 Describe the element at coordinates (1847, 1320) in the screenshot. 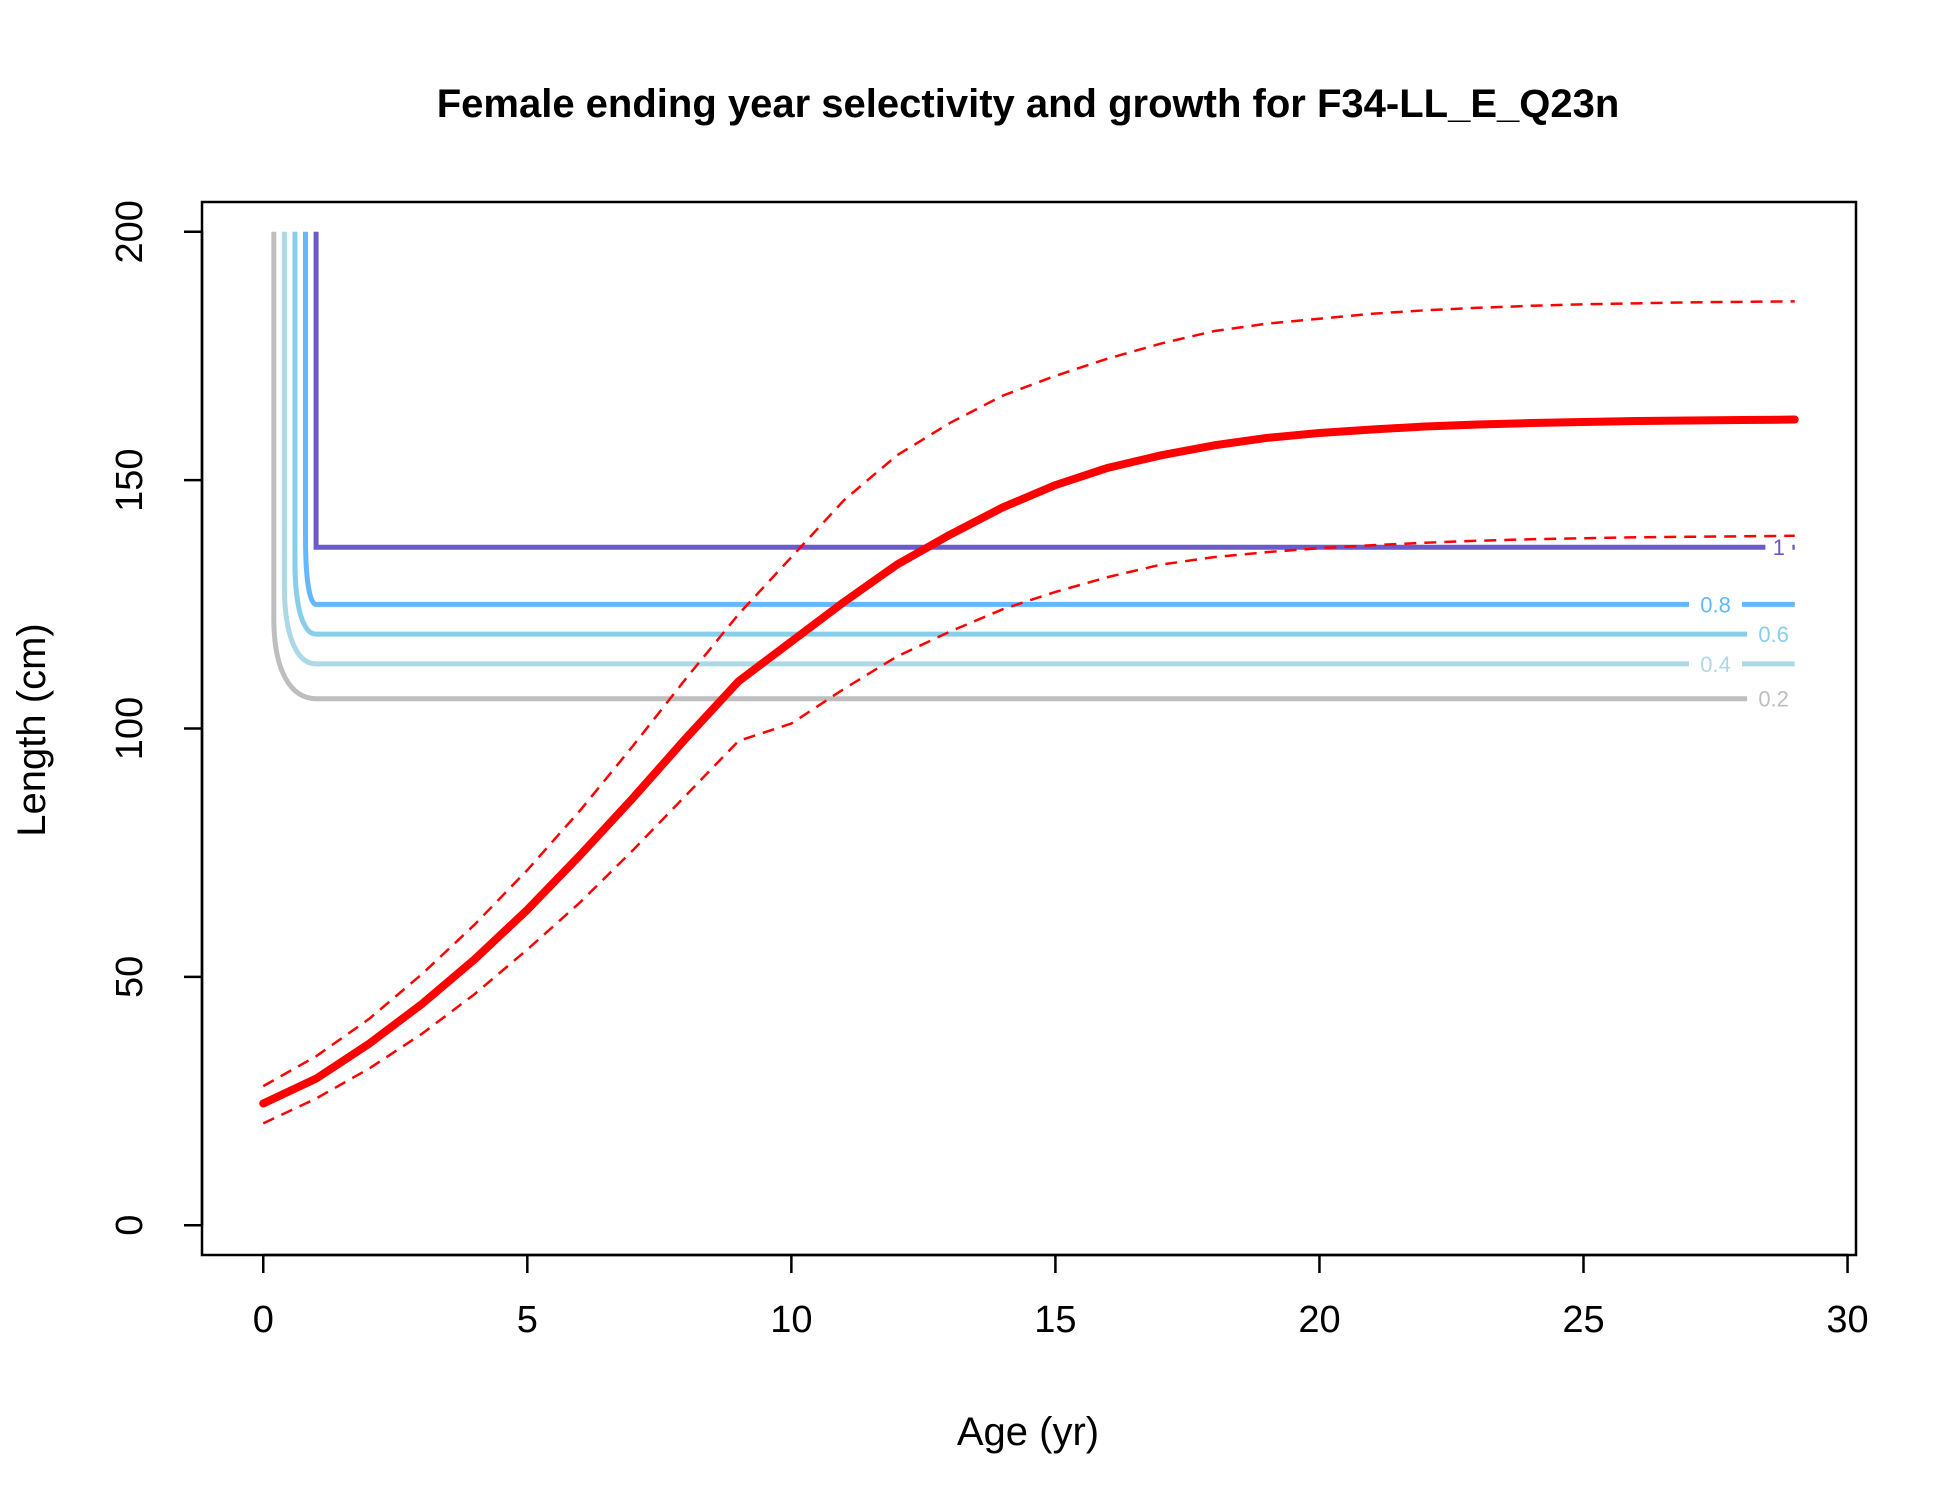

I see `x-tick-label: 30` at that location.